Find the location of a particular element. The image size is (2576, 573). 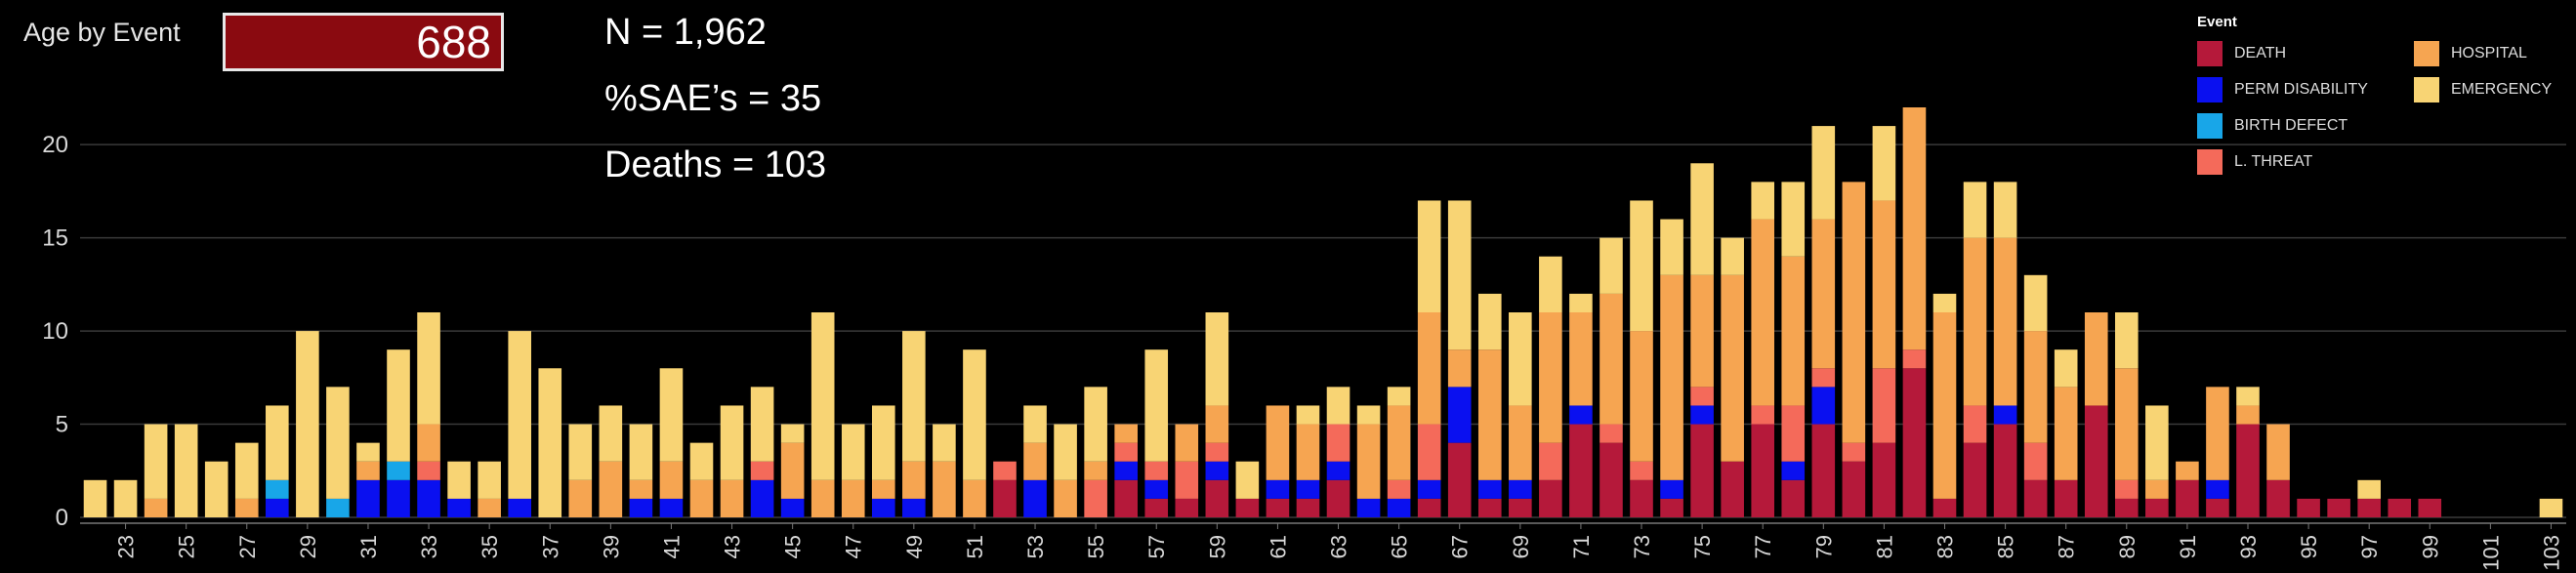

legend-label: BIRTH DEFECT is located at coordinates (2291, 125).